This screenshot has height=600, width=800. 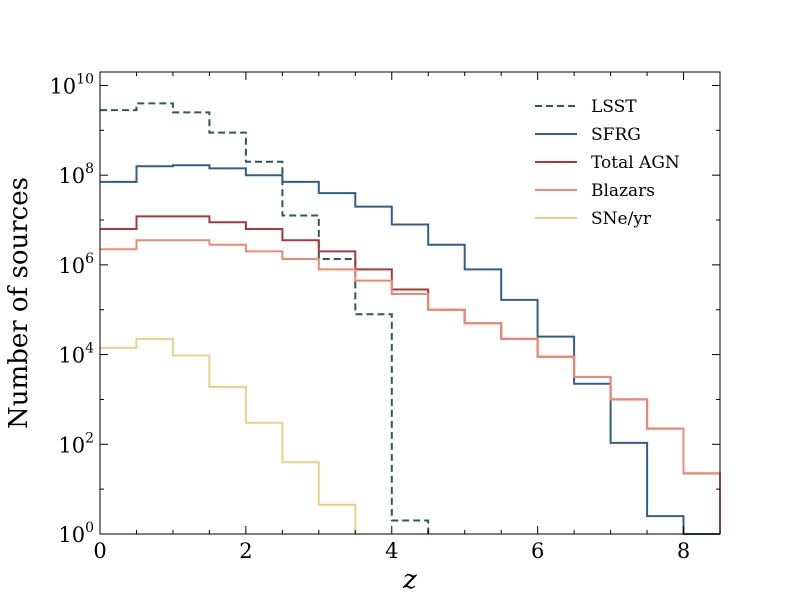 I want to click on y-tick-label: 10⁶, so click(x=76, y=264).